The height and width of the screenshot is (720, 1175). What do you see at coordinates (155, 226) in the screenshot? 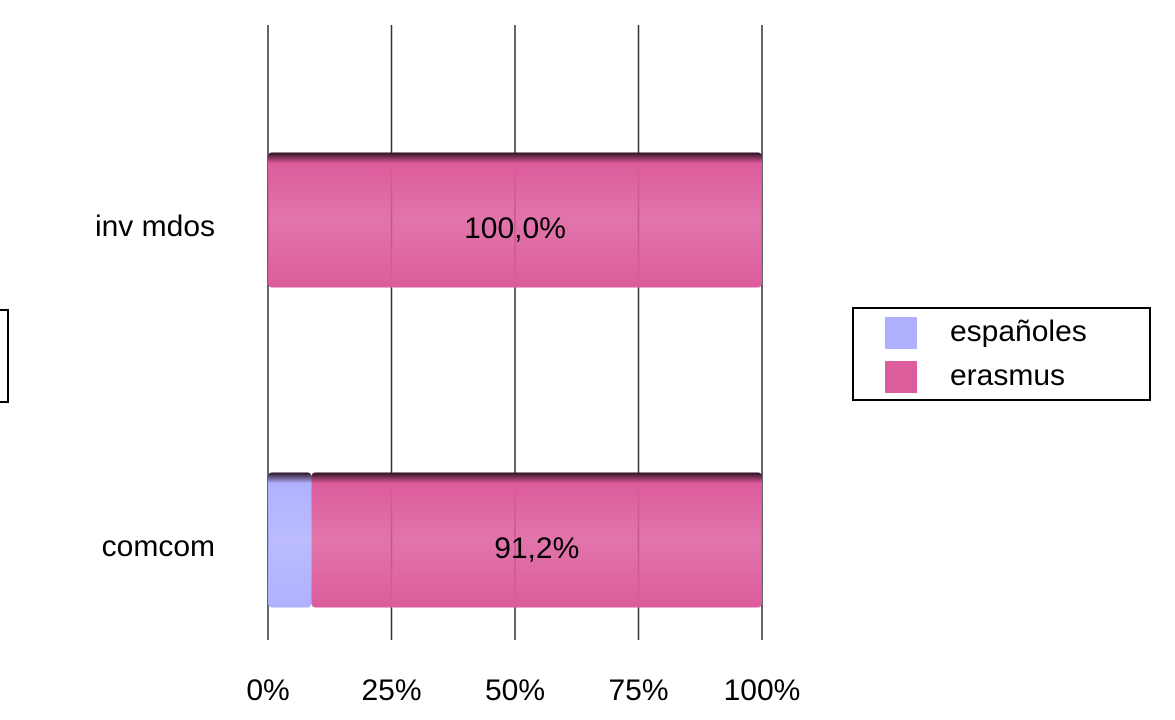
I see `category-label: inv mdos` at bounding box center [155, 226].